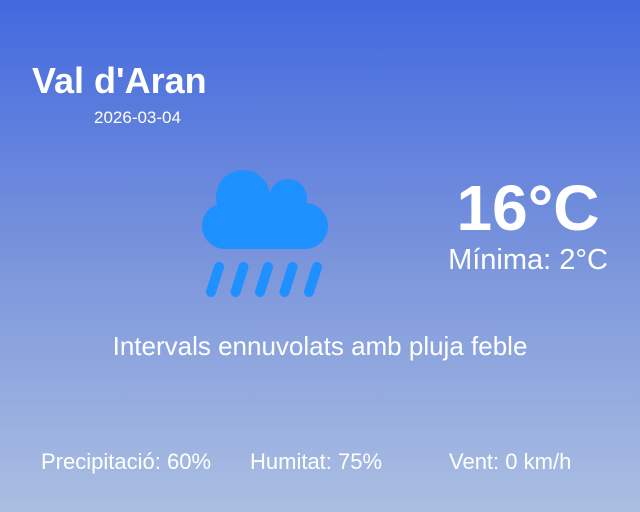 This screenshot has width=640, height=512. What do you see at coordinates (291, 461) in the screenshot?
I see `stat-humidity-label: Humitat:` at bounding box center [291, 461].